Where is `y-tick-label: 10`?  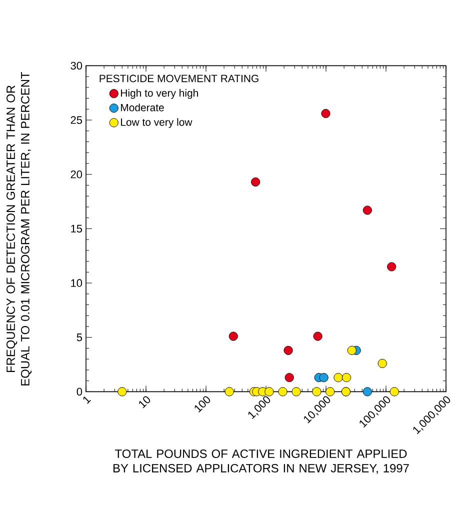 y-tick-label: 10 is located at coordinates (76, 283).